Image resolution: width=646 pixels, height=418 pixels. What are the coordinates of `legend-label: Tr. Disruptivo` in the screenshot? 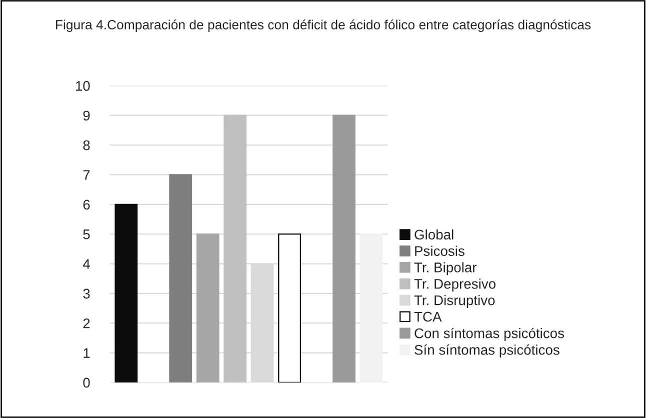 It's located at (454, 301).